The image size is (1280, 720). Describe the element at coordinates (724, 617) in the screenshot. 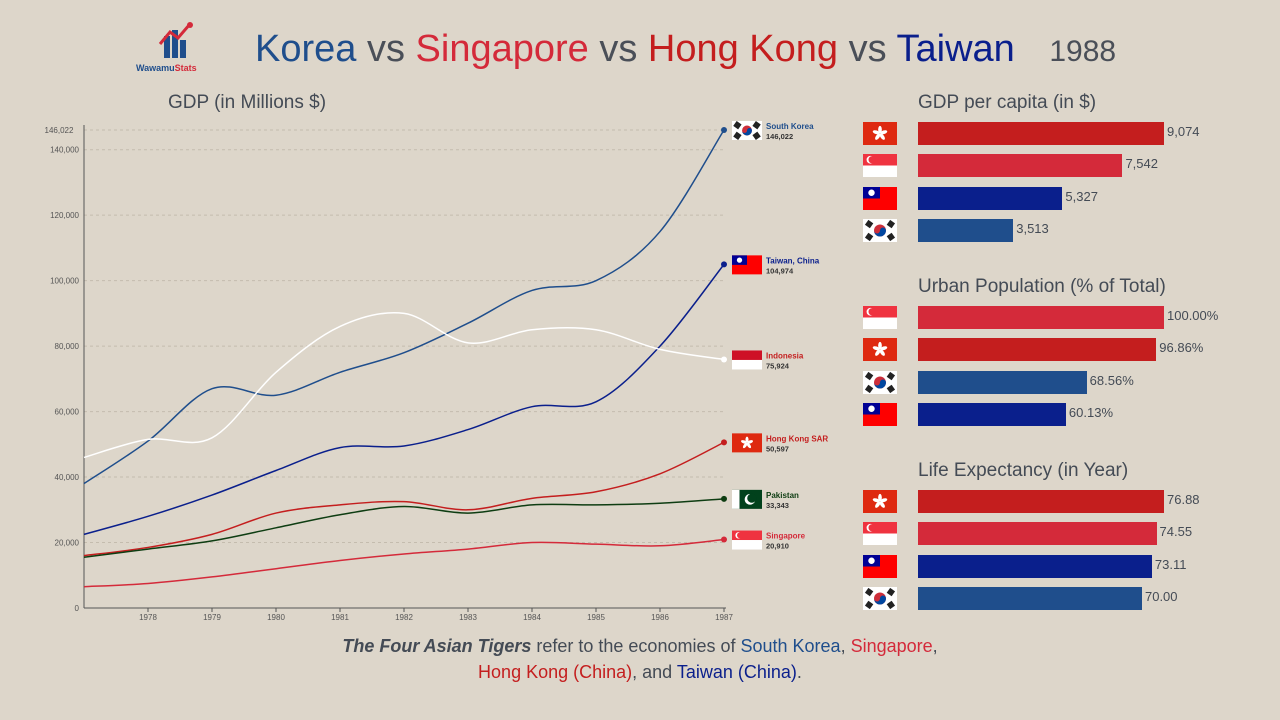

I see `x-tick-label: 1987` at that location.